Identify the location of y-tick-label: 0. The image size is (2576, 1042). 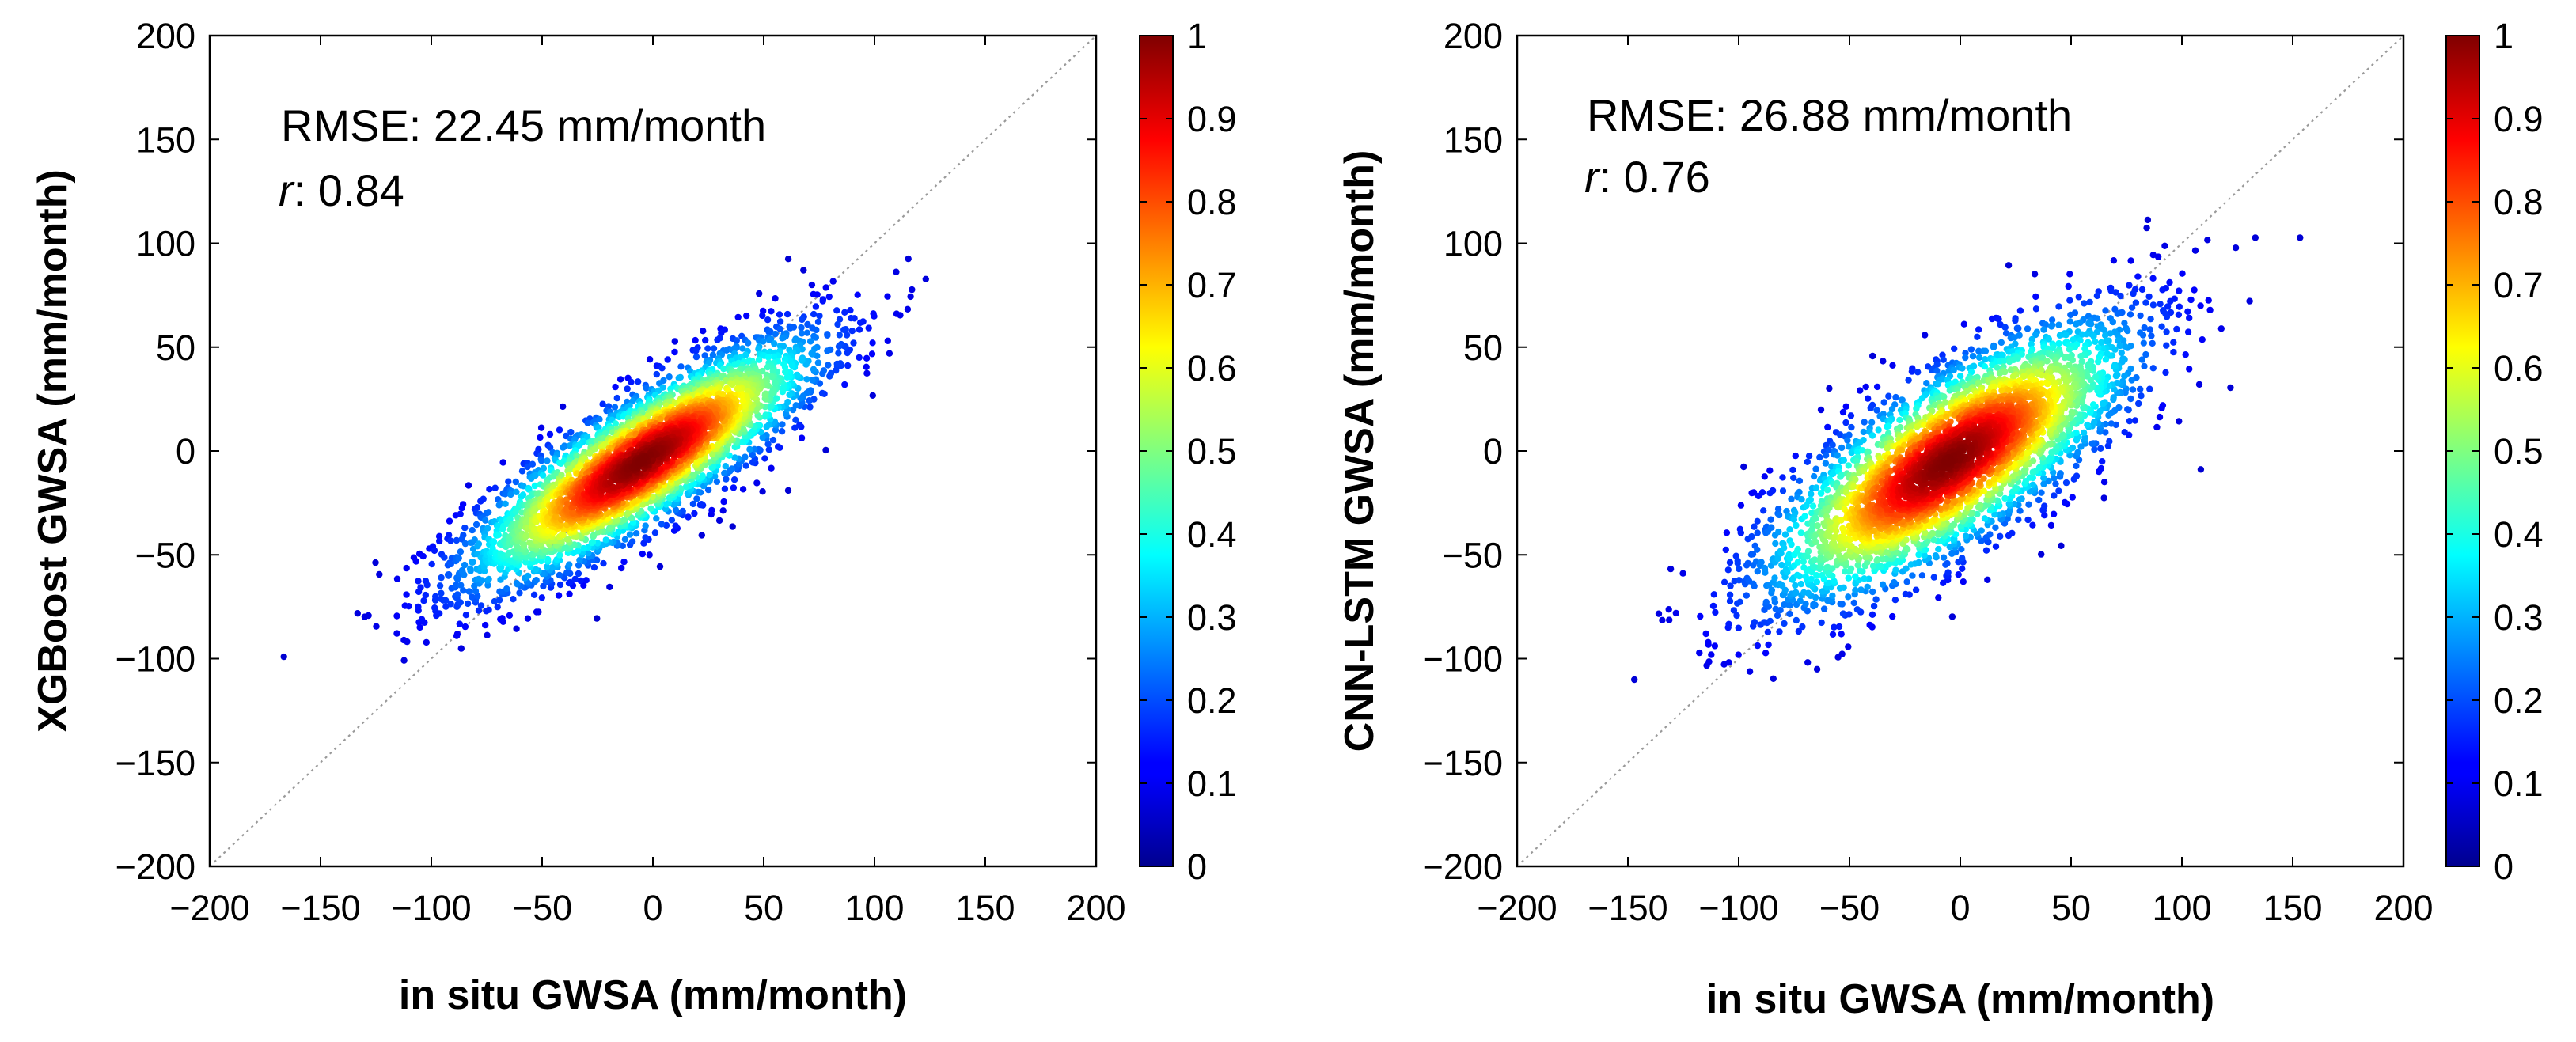
(185, 451).